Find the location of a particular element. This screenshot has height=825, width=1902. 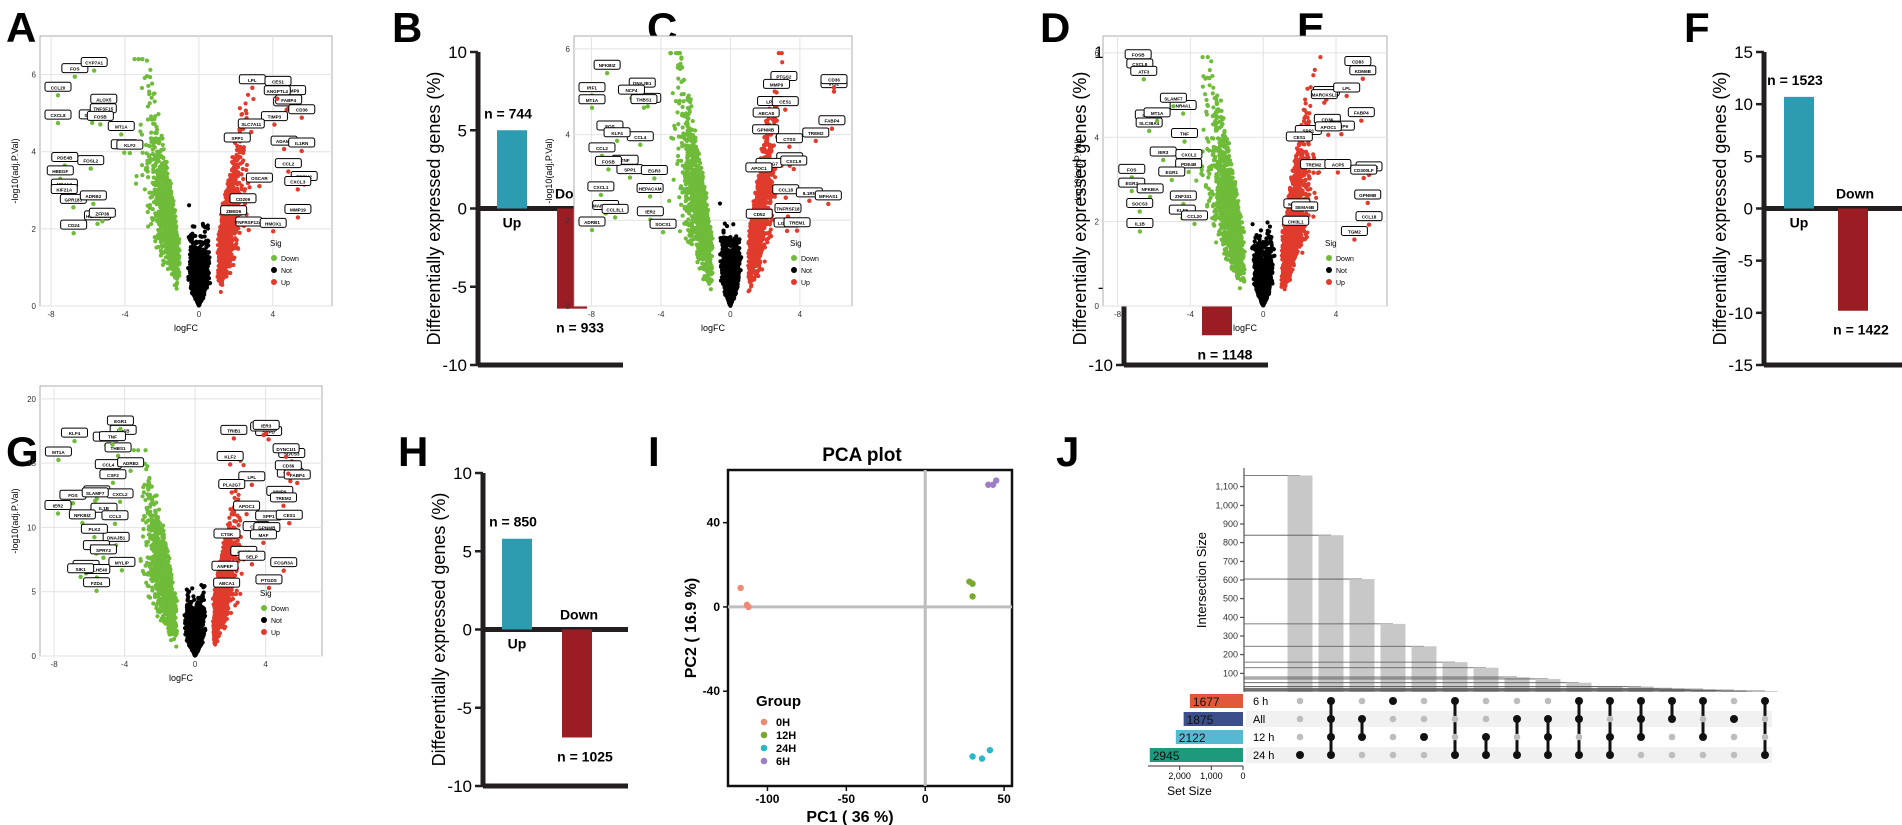

y-axis-label: -log10(adj.P.Val) is located at coordinates (15, 170).